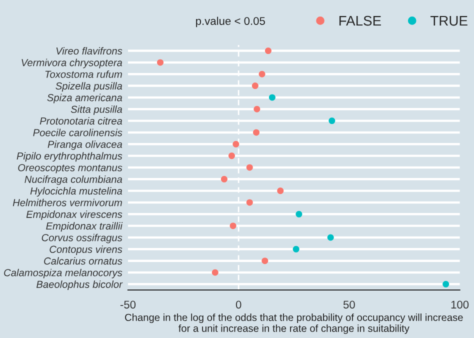 This screenshot has height=338, width=474. Describe the element at coordinates (69, 157) in the screenshot. I see `y-tick-label: Pipilo erythrophthalmus` at that location.